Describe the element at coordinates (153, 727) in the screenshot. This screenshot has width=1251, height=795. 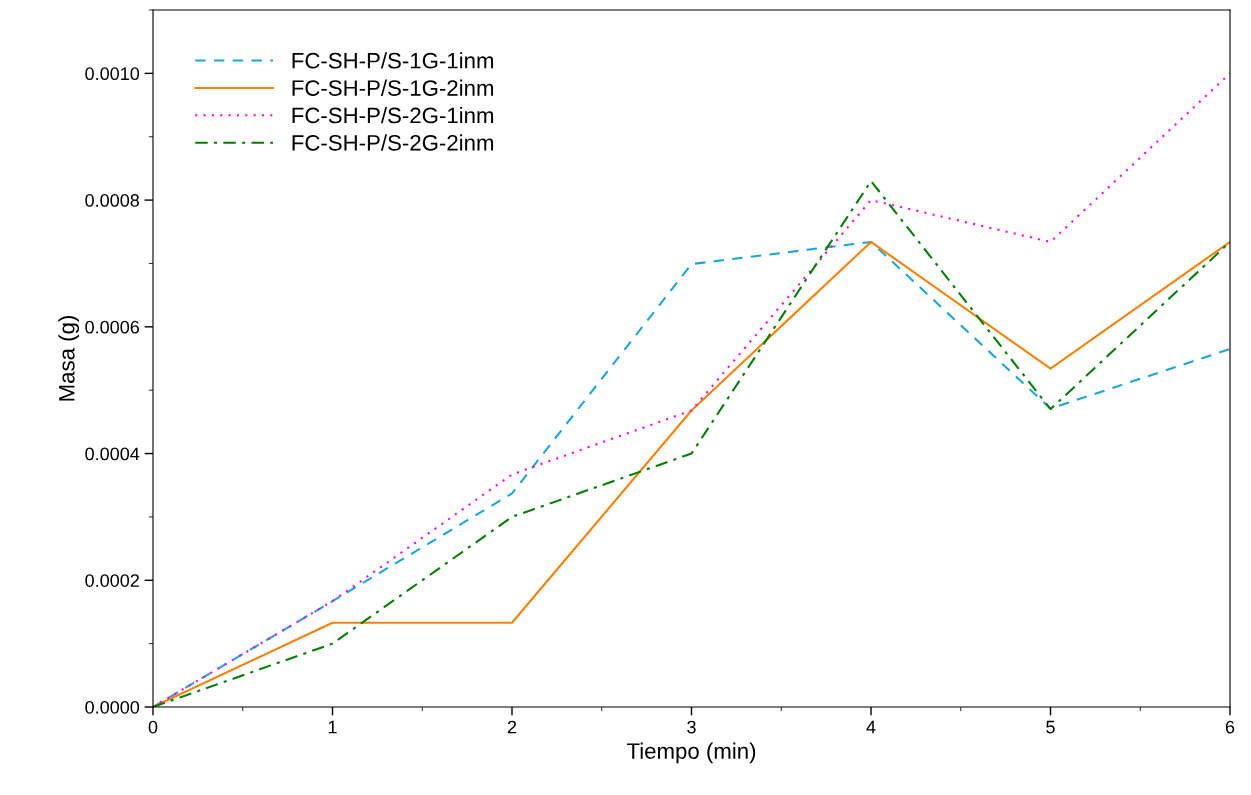
I see `x-tick-label: 0` at that location.